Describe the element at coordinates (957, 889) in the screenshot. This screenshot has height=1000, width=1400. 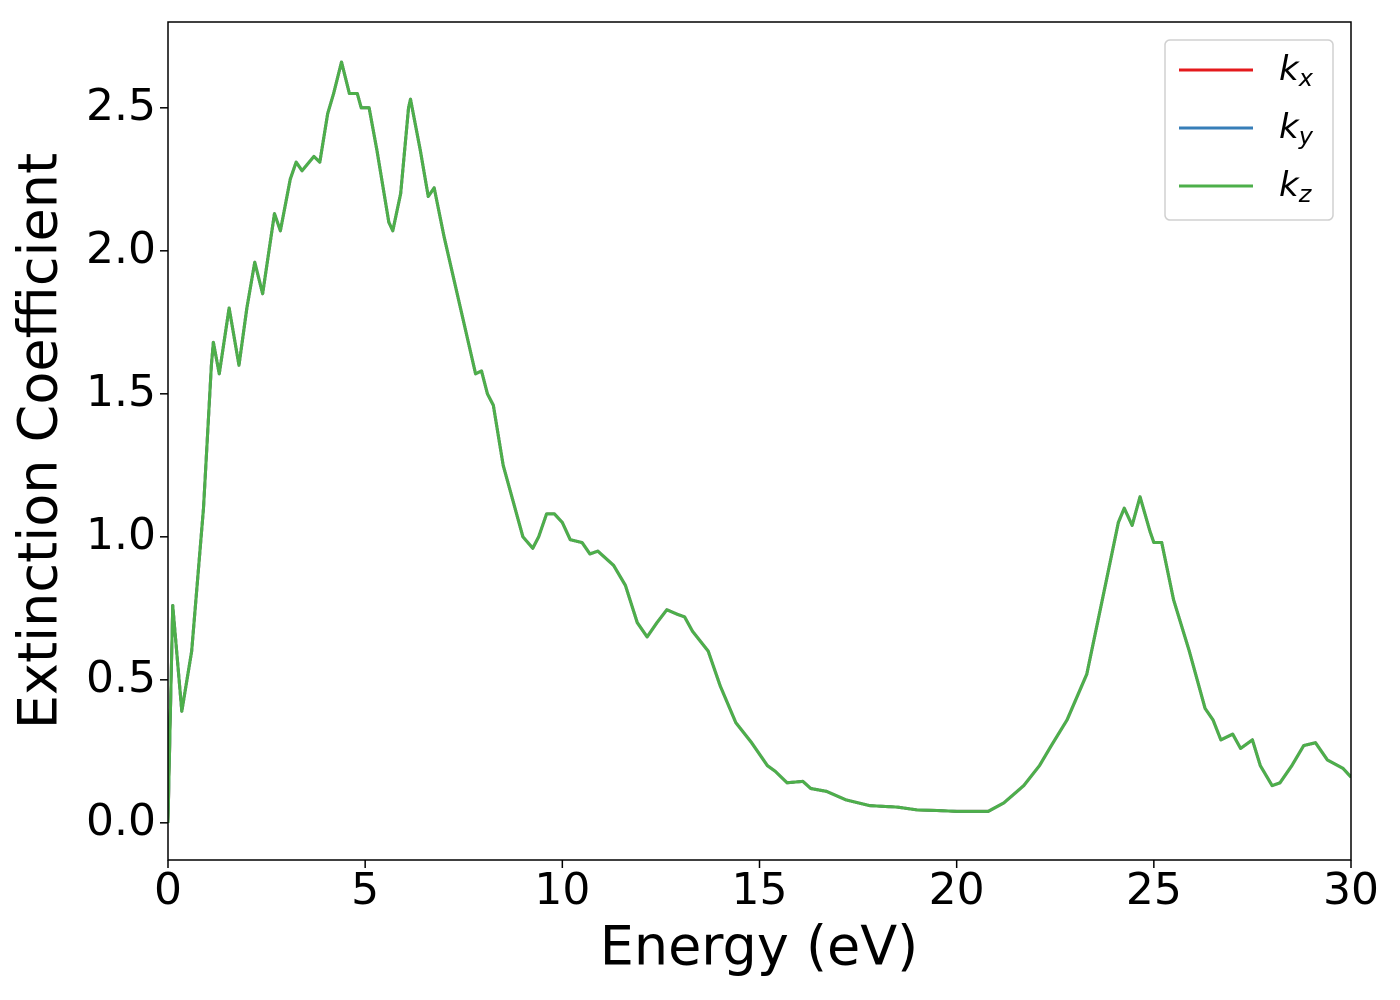
I see `x-tick-label: 20` at that location.